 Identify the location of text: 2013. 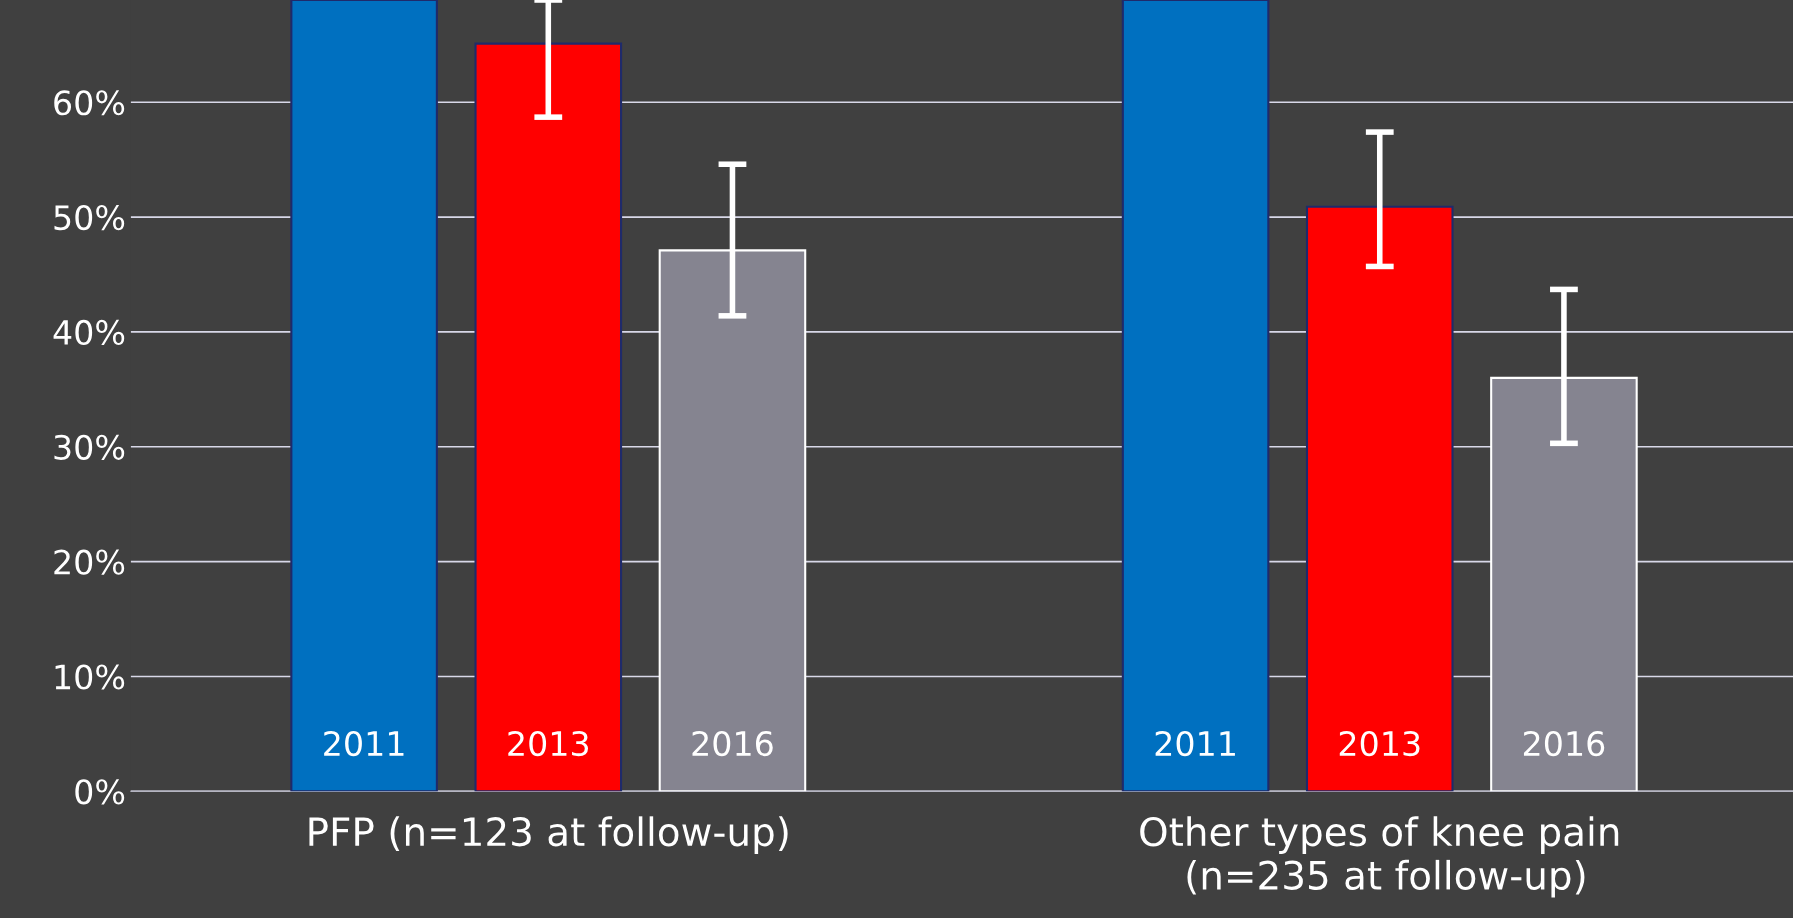
(548, 743).